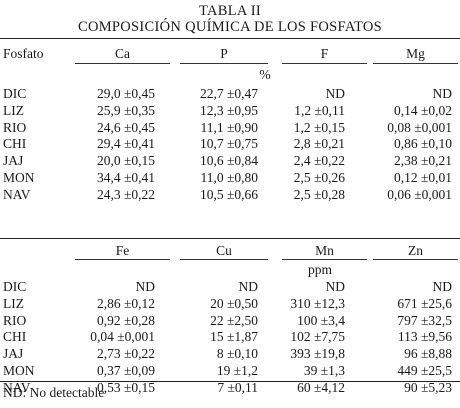 This screenshot has height=408, width=460. I want to click on row-header-label: Fosfato, so click(23, 53).